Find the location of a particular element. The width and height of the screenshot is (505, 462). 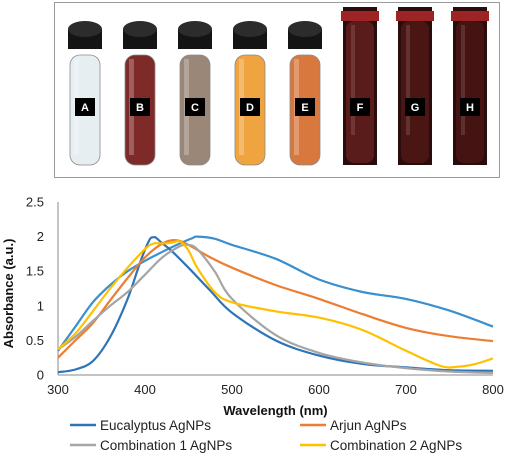

vial-label: H is located at coordinates (470, 108).